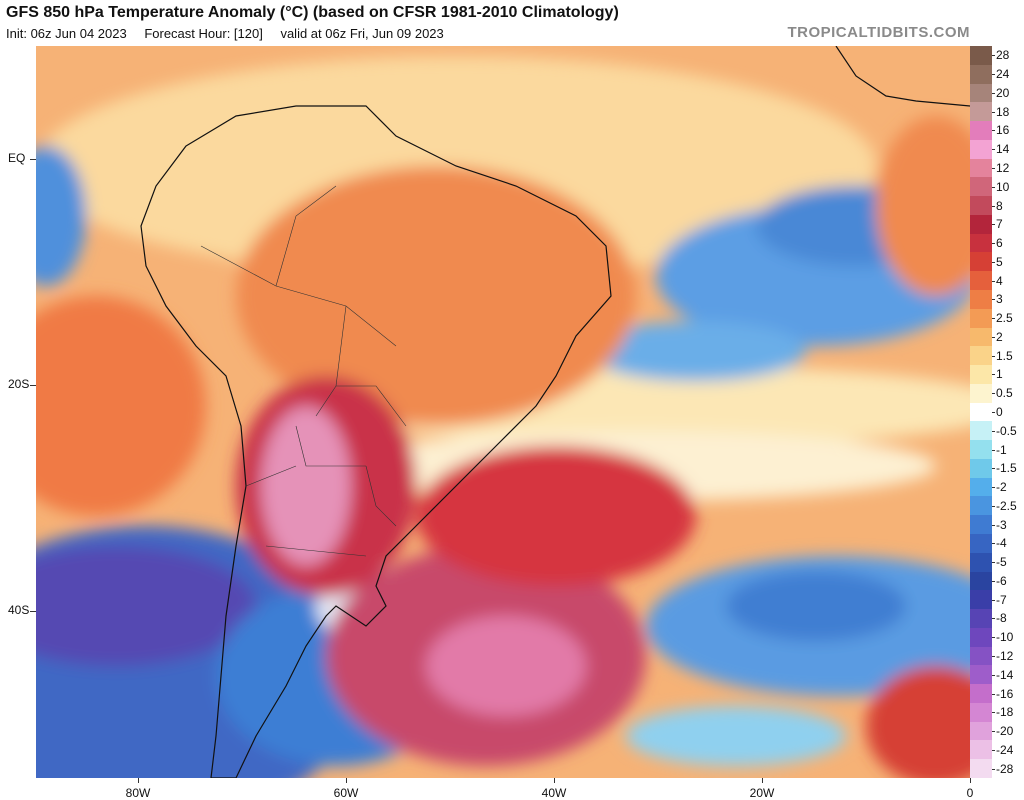  I want to click on colorbar-label: -4, so click(1001, 543).